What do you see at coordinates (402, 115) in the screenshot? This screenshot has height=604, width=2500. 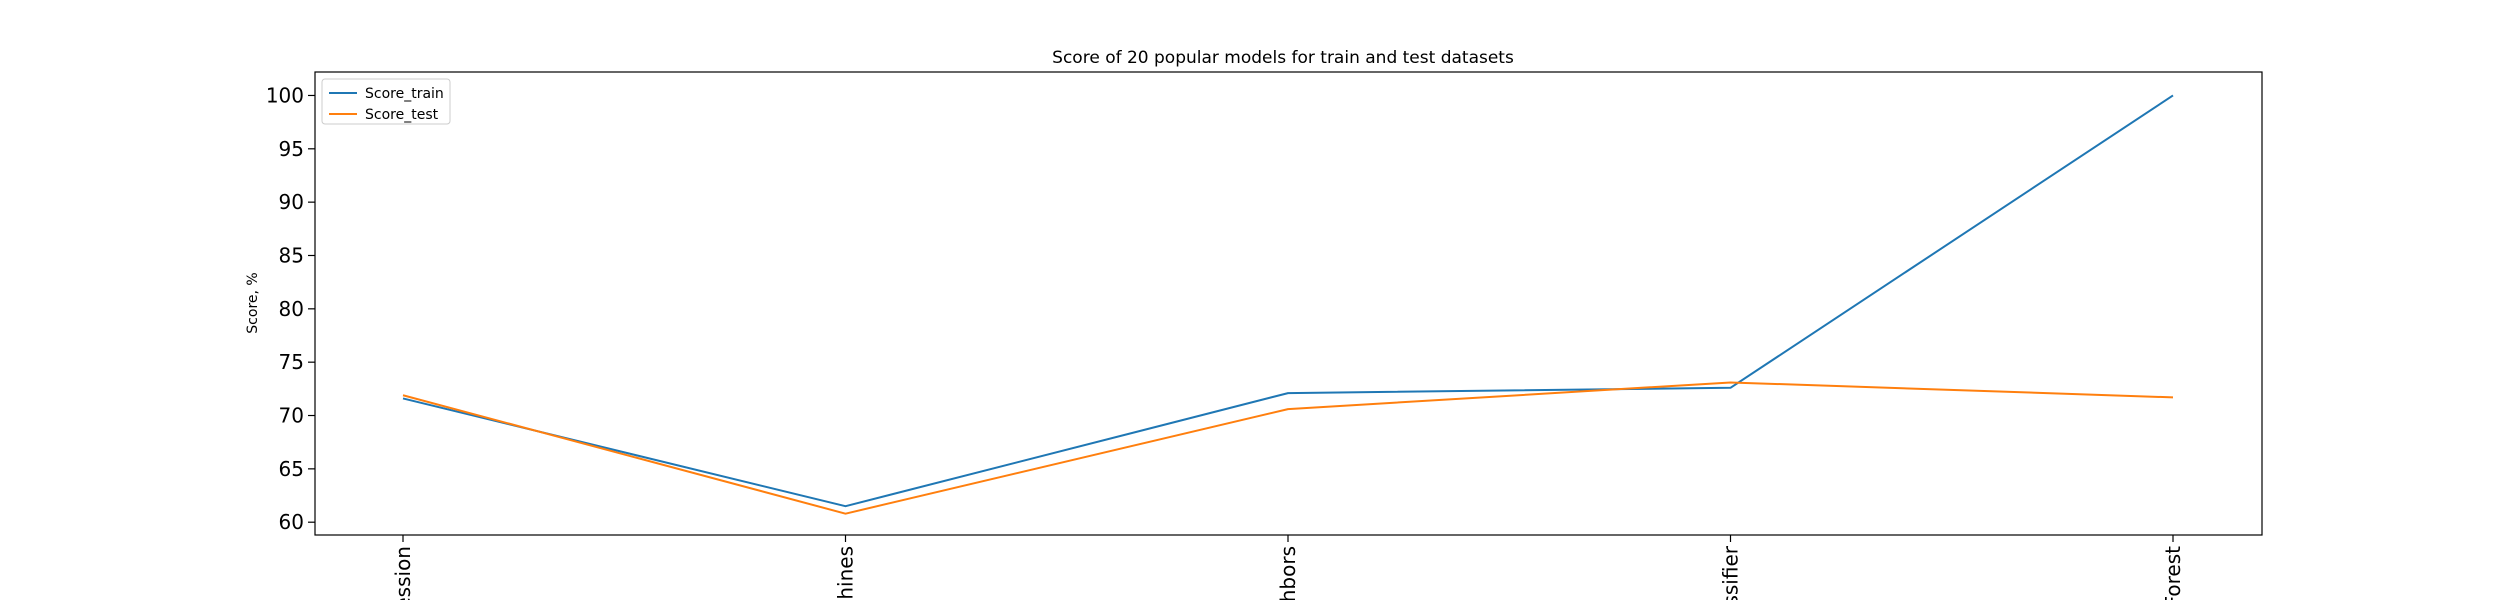 I see `legend-label: Score_test` at bounding box center [402, 115].